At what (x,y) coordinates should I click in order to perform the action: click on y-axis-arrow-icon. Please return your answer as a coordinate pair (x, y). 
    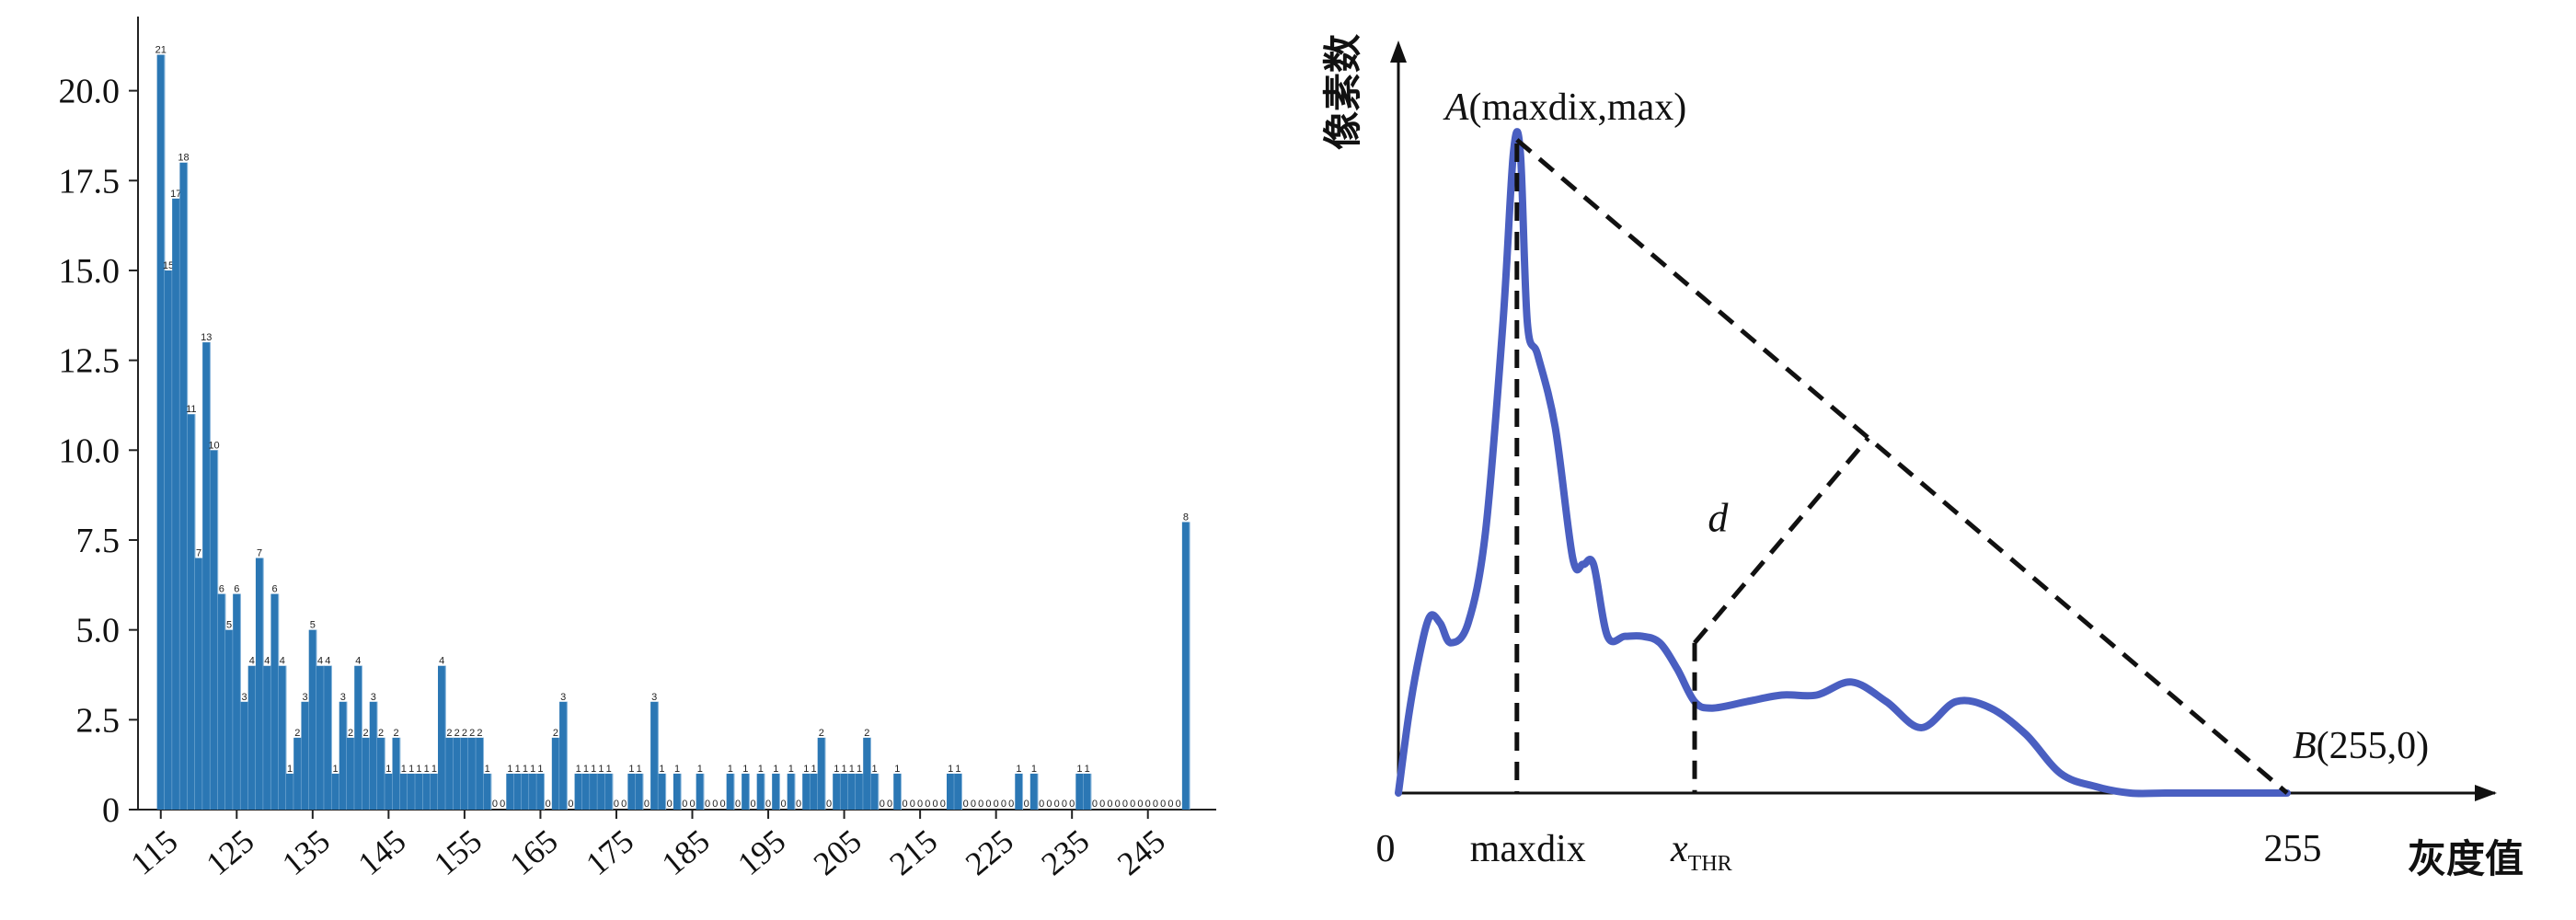
    Looking at the image, I should click on (1398, 51).